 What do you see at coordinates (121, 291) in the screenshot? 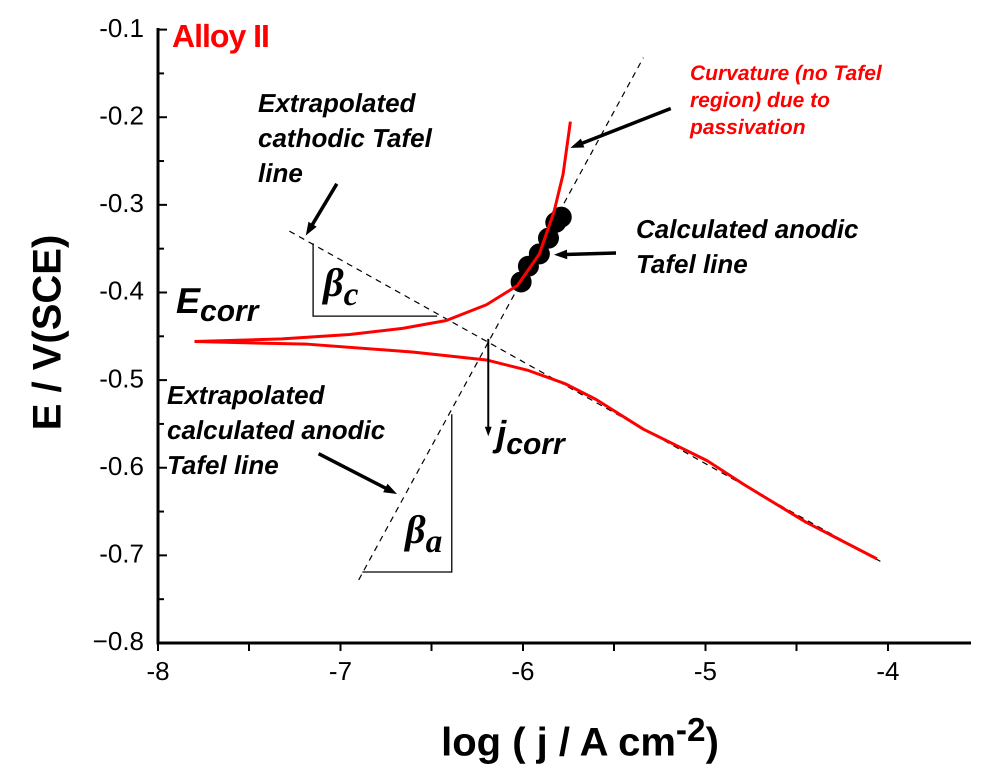
I see `y-tick-label: -0.4` at bounding box center [121, 291].